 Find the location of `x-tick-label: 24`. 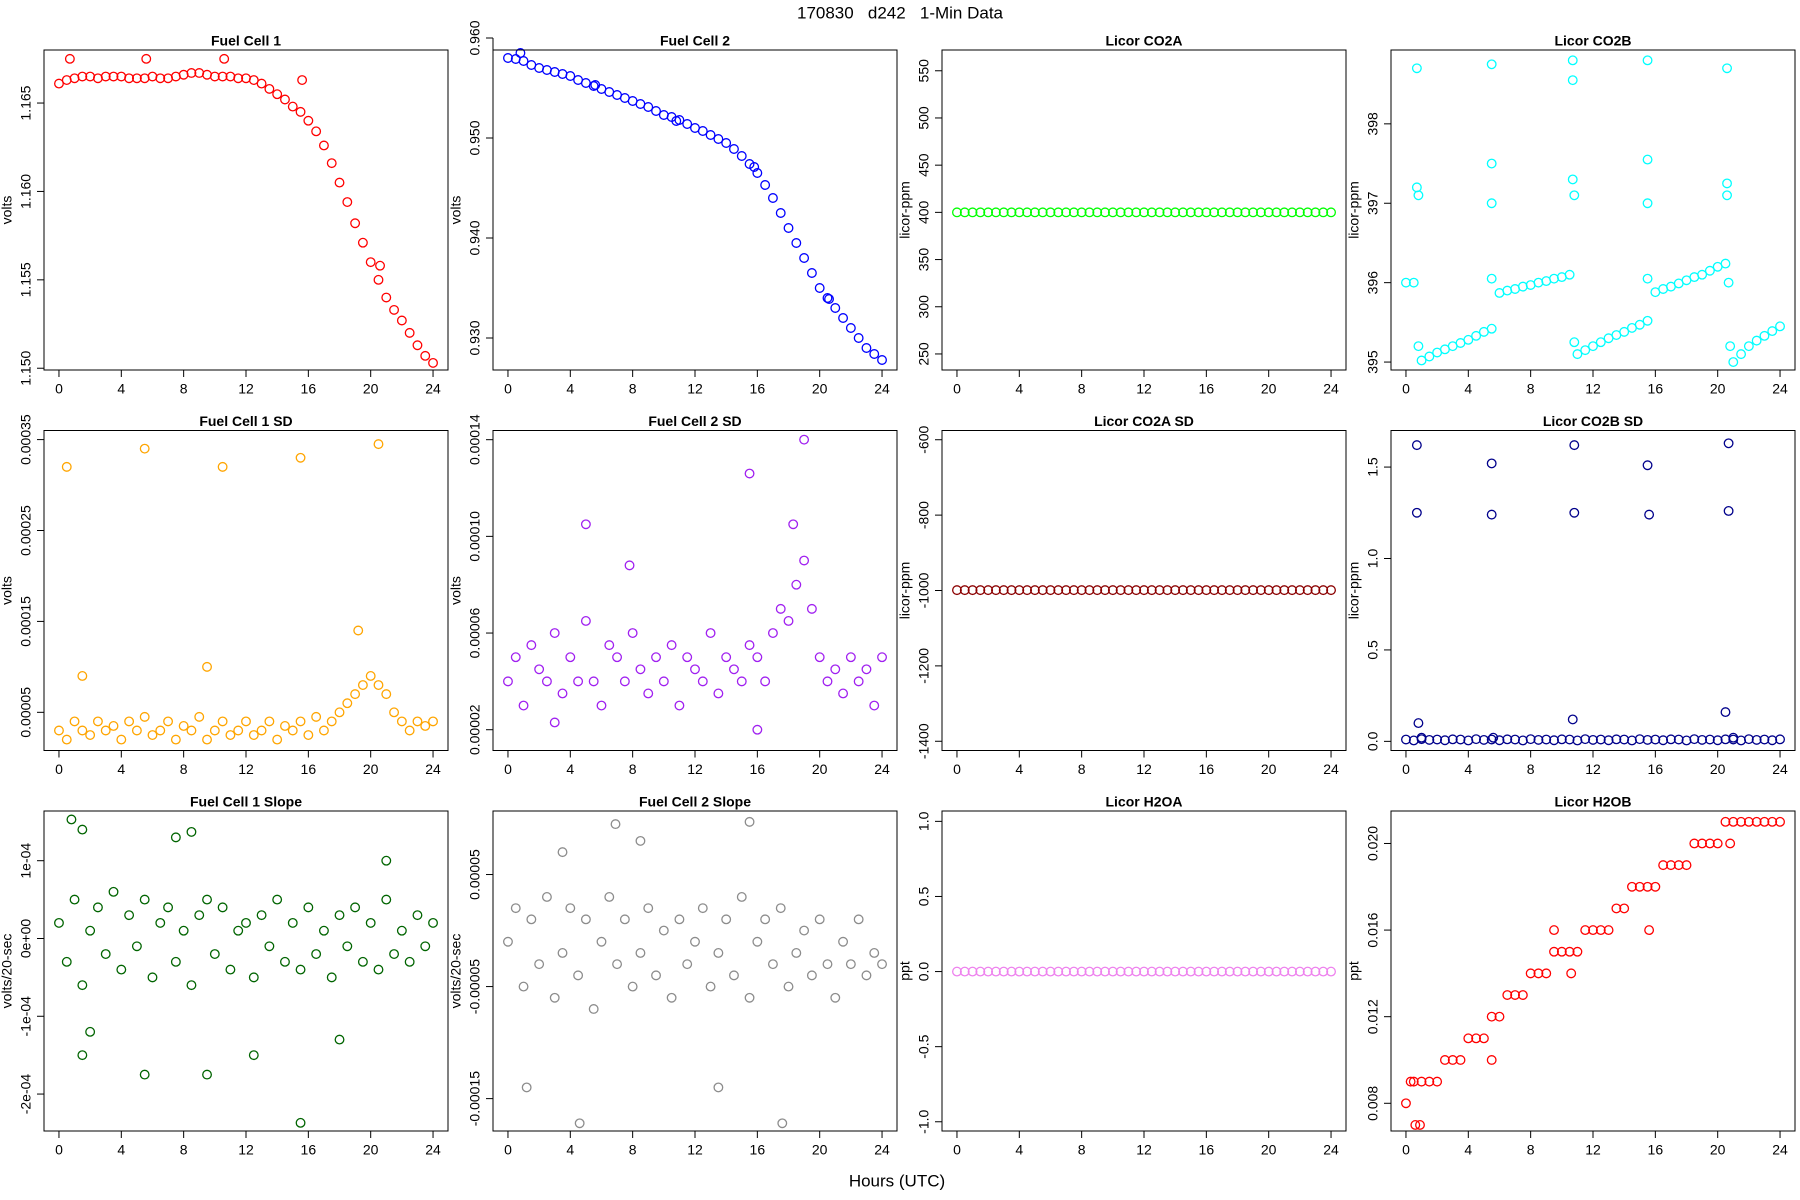

x-tick-label: 24 is located at coordinates (433, 769).